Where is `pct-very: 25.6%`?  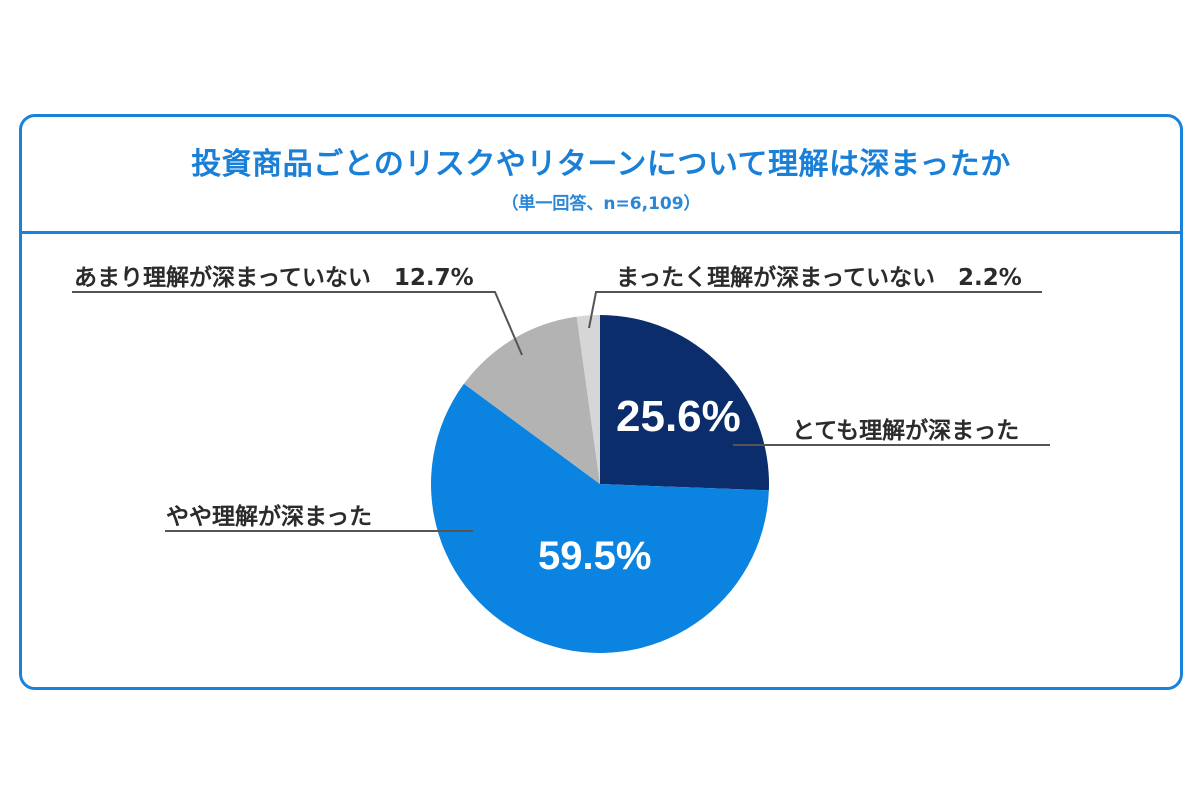
pct-very: 25.6% is located at coordinates (678, 416).